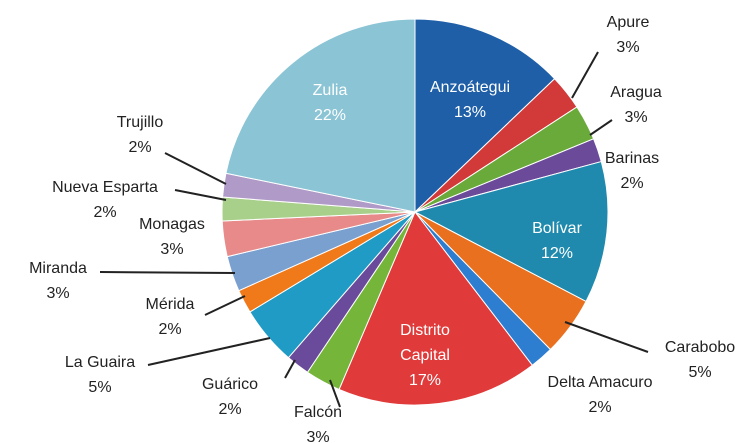 This screenshot has height=443, width=756. Describe the element at coordinates (600, 395) in the screenshot. I see `slice-label: Delta Amacuro 2%` at that location.